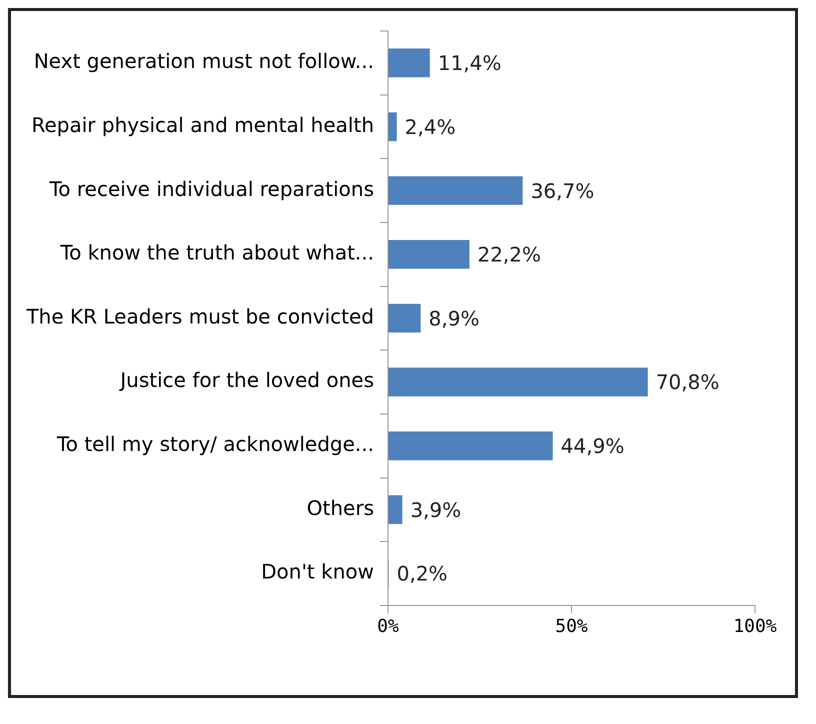  What do you see at coordinates (388, 626) in the screenshot?
I see `x-tick-label: 0%` at bounding box center [388, 626].